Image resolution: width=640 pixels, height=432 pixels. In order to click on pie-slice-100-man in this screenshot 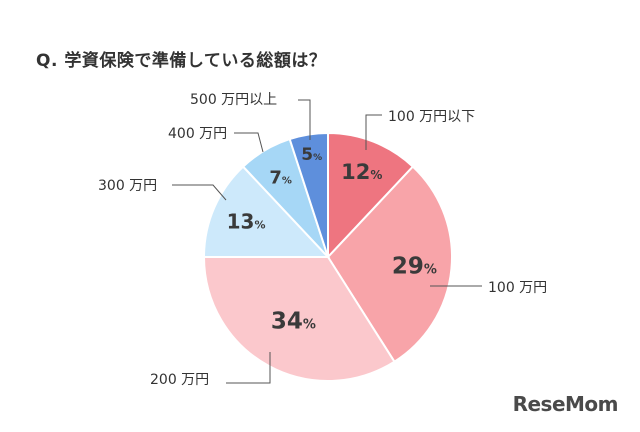, I will do `click(389, 264)`.